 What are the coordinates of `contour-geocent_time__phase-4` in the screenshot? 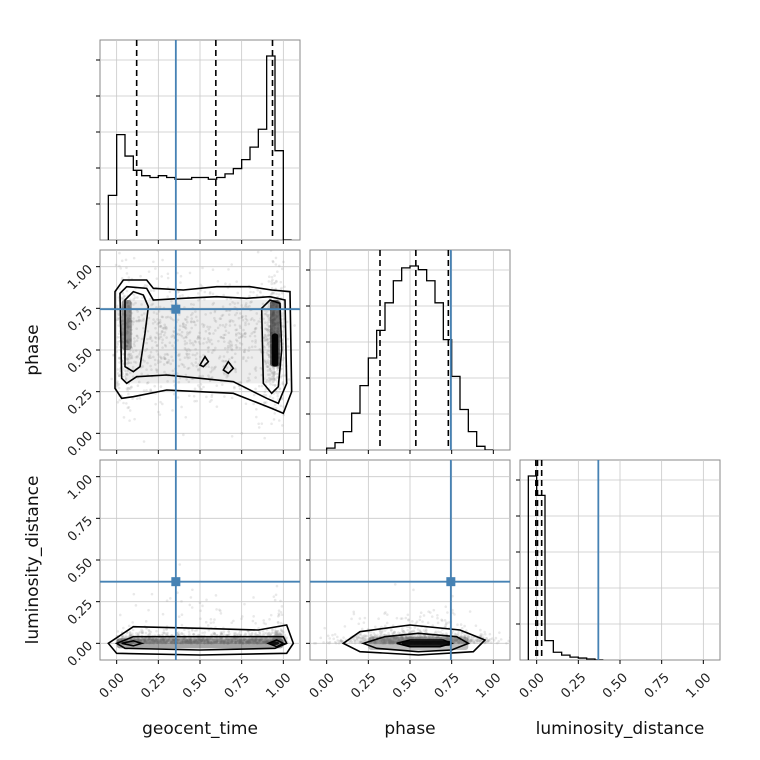 It's located at (204, 361).